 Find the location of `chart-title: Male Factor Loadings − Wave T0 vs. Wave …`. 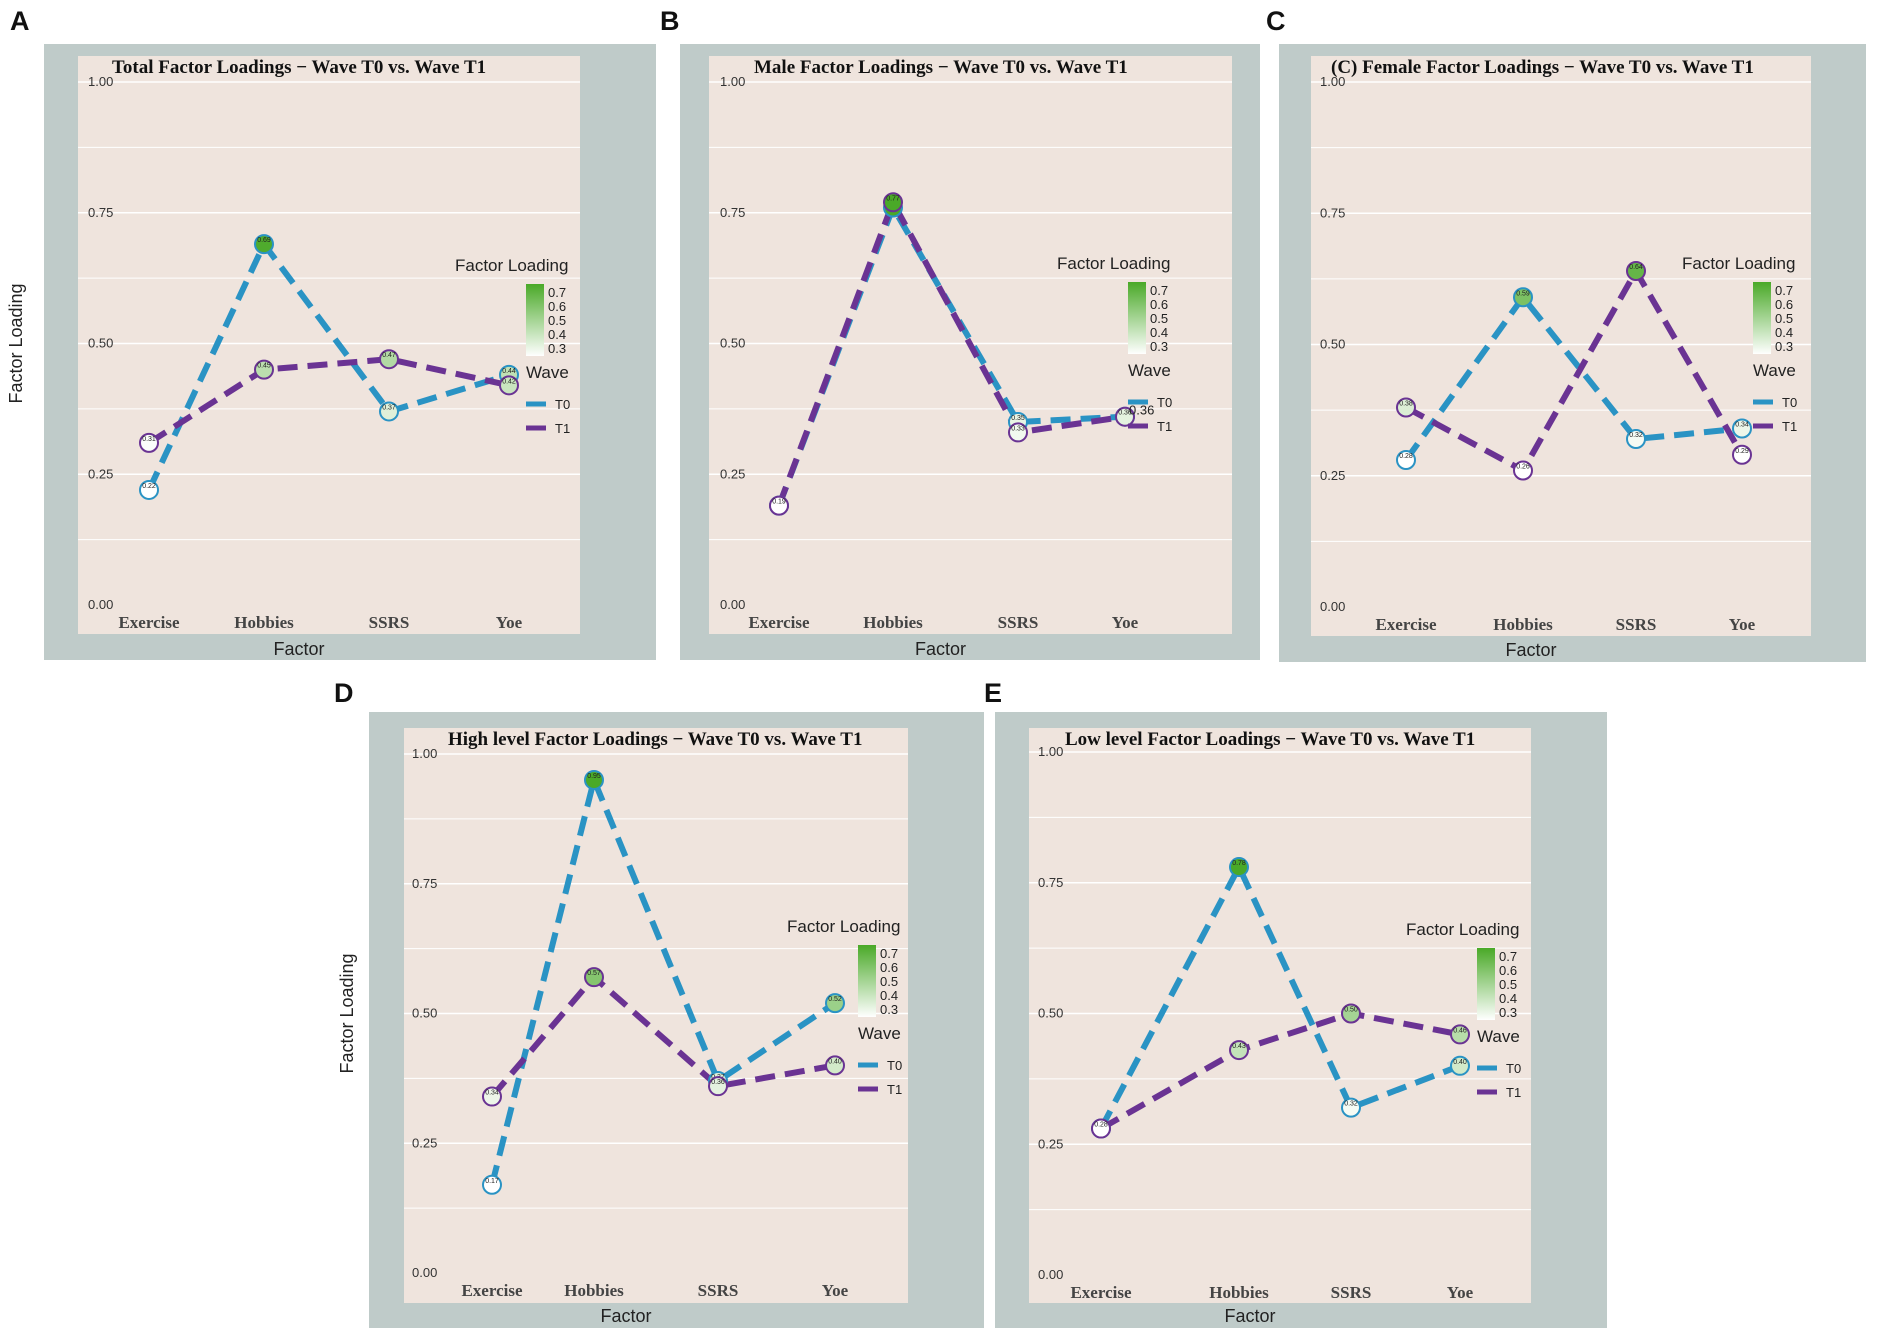

chart-title: Male Factor Loadings − Wave T0 vs. Wave … is located at coordinates (941, 67).